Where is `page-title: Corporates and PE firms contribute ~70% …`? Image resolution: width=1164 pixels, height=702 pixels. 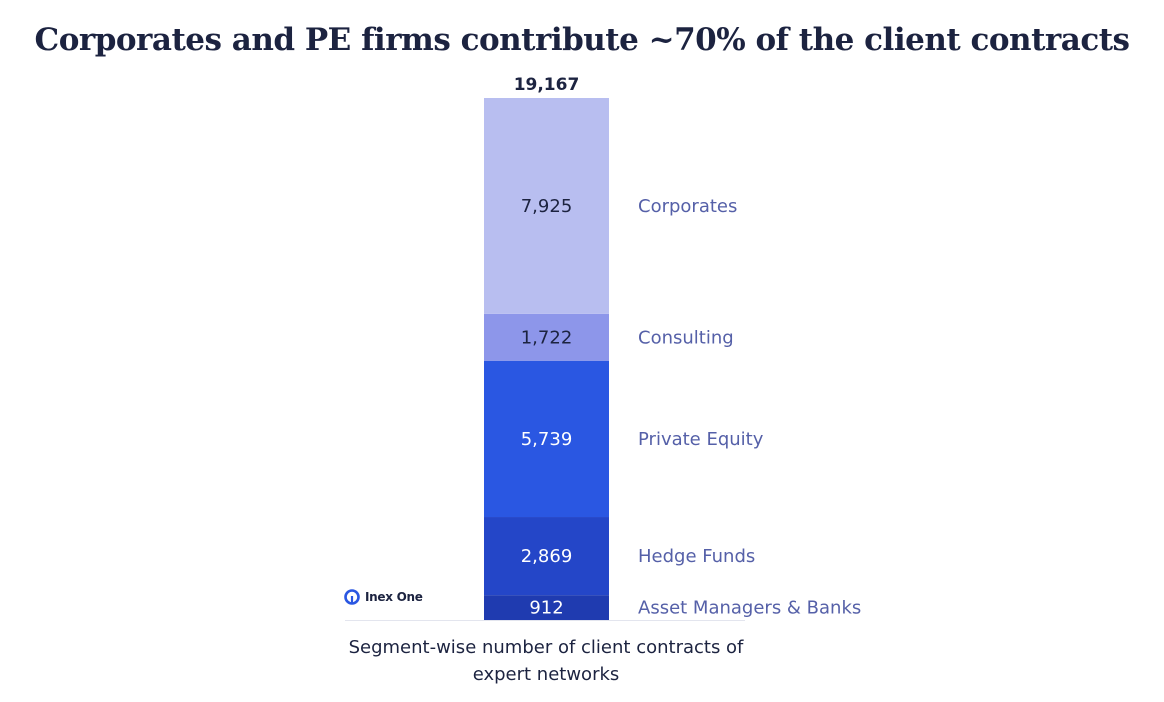 page-title: Corporates and PE firms contribute ~70% … is located at coordinates (582, 40).